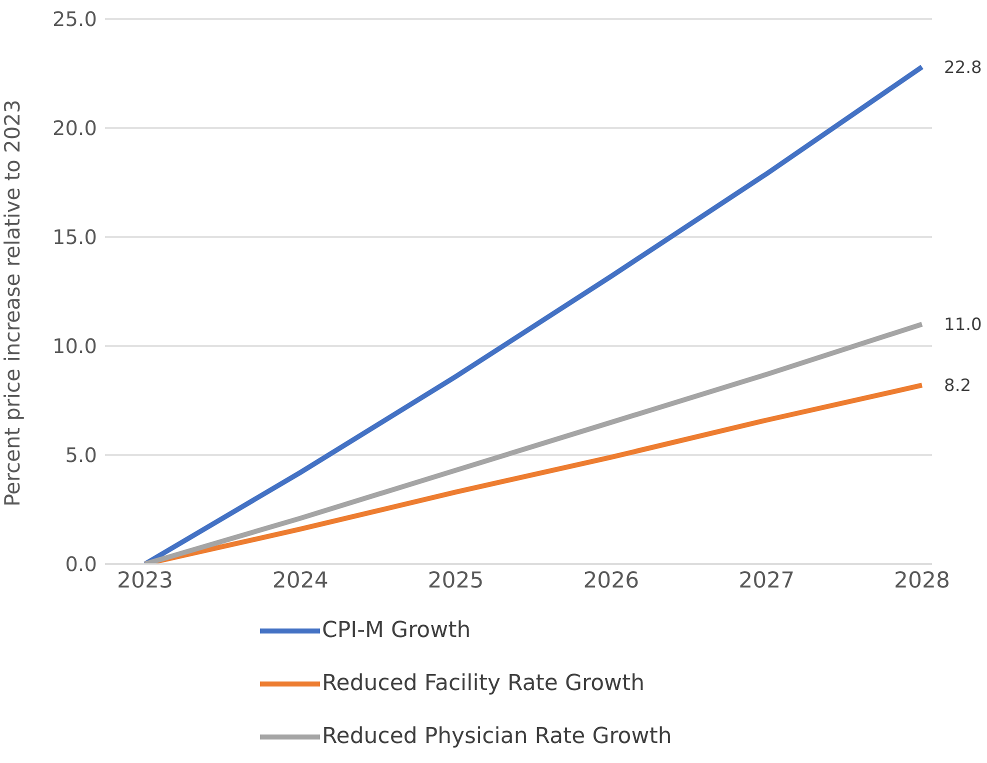 Image resolution: width=987 pixels, height=763 pixels. What do you see at coordinates (74, 346) in the screenshot?
I see `y-tick-label: 10.0` at bounding box center [74, 346].